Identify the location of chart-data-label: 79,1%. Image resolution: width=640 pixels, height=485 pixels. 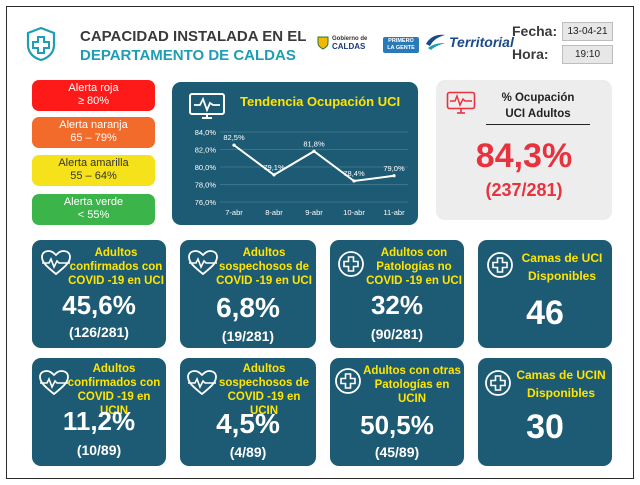
(274, 167).